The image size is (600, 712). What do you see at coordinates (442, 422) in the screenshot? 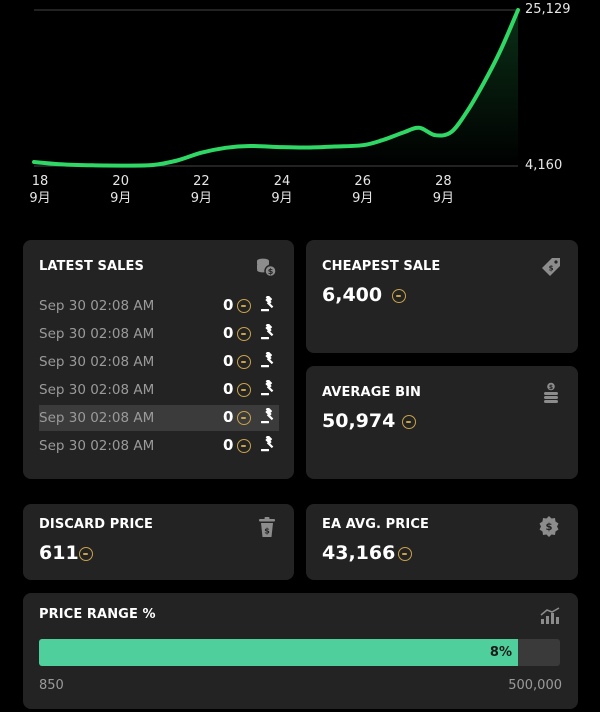
I see `average-bin-card: AVERAGE BIN $ 50,974` at bounding box center [442, 422].